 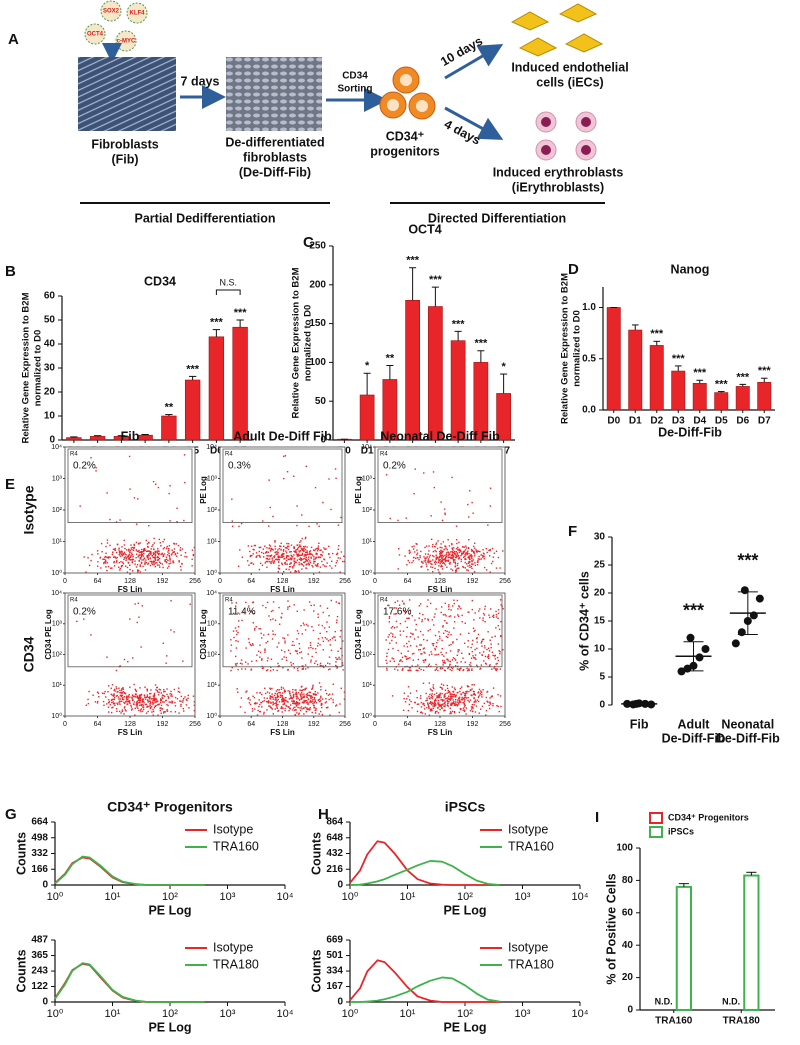 I want to click on y-tick-label: 20, so click(x=600, y=593).